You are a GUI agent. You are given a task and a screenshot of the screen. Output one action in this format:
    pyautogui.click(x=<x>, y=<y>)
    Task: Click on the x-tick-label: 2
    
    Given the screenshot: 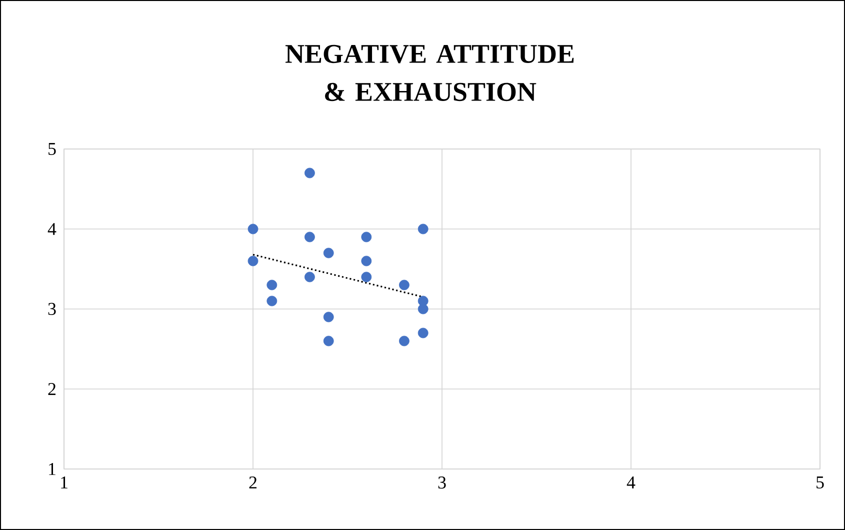 What is the action you would take?
    pyautogui.click(x=253, y=482)
    